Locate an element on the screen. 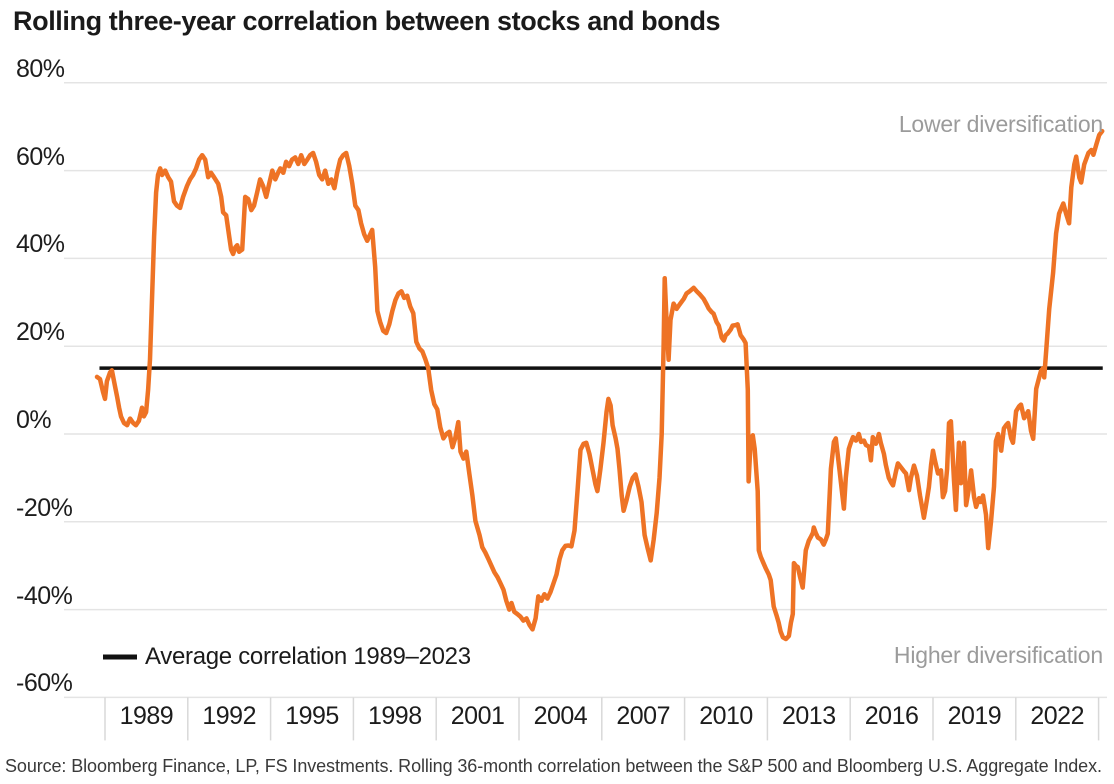 This screenshot has height=784, width=1114. legend-average-label: Average correlation 1989–2023 is located at coordinates (308, 656).